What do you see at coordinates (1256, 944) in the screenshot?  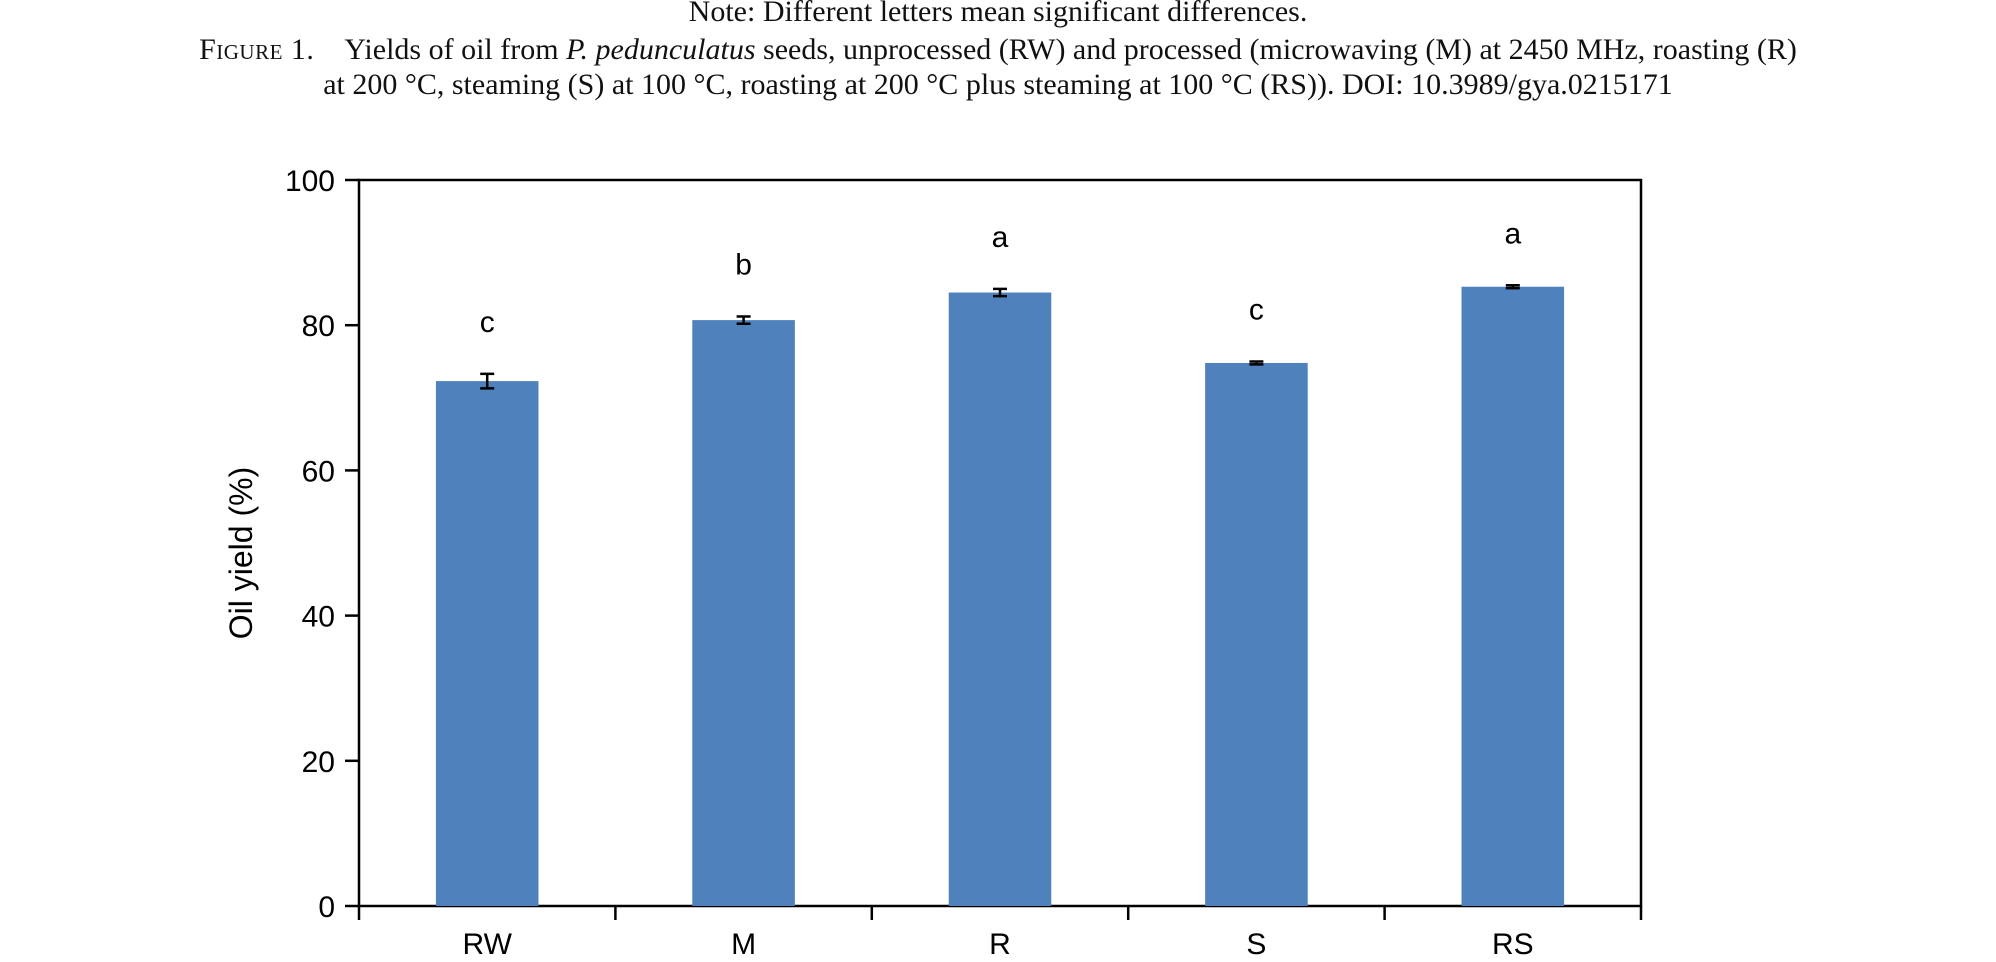 I see `x-tick-label: S` at bounding box center [1256, 944].